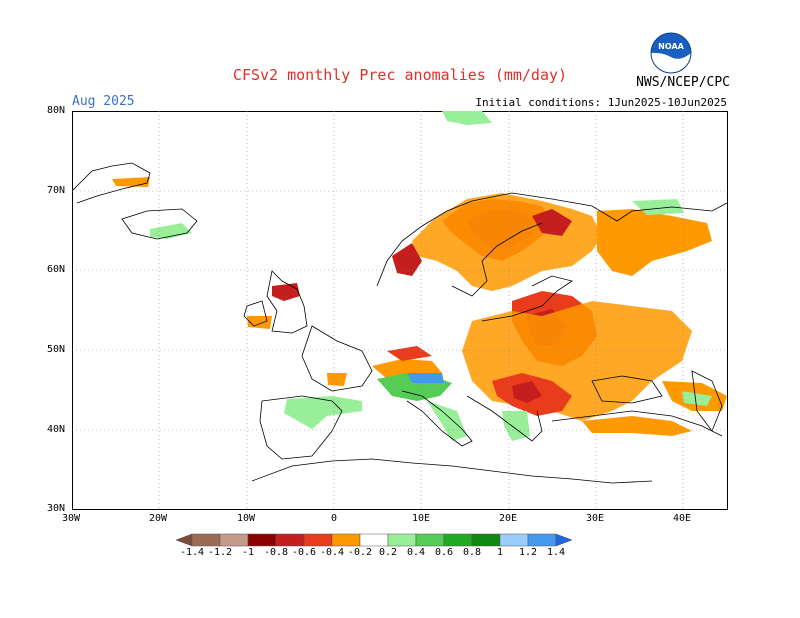  Describe the element at coordinates (158, 518) in the screenshot. I see `lon-label: 20W` at that location.